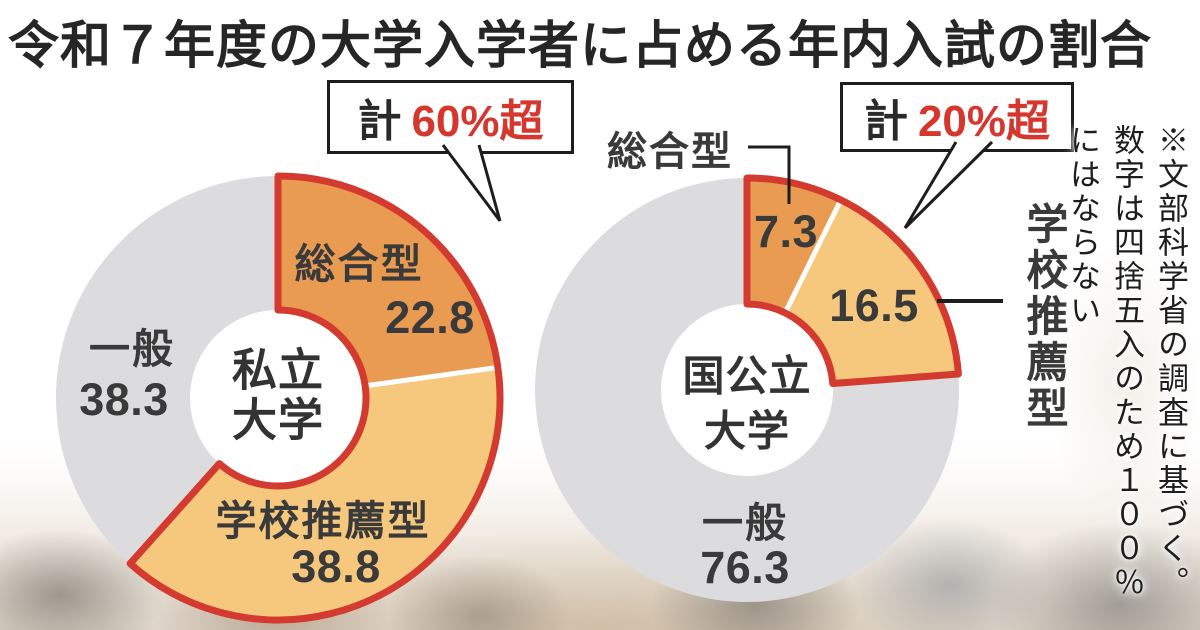 The height and width of the screenshot is (630, 1200). What do you see at coordinates (124, 399) in the screenshot?
I see `private-general-value: 38.3` at bounding box center [124, 399].